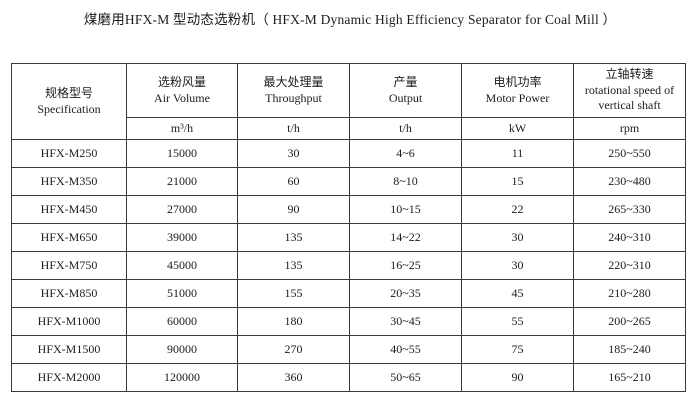 This screenshot has width=700, height=406. Describe the element at coordinates (405, 321) in the screenshot. I see `cell-output: 30~45` at that location.